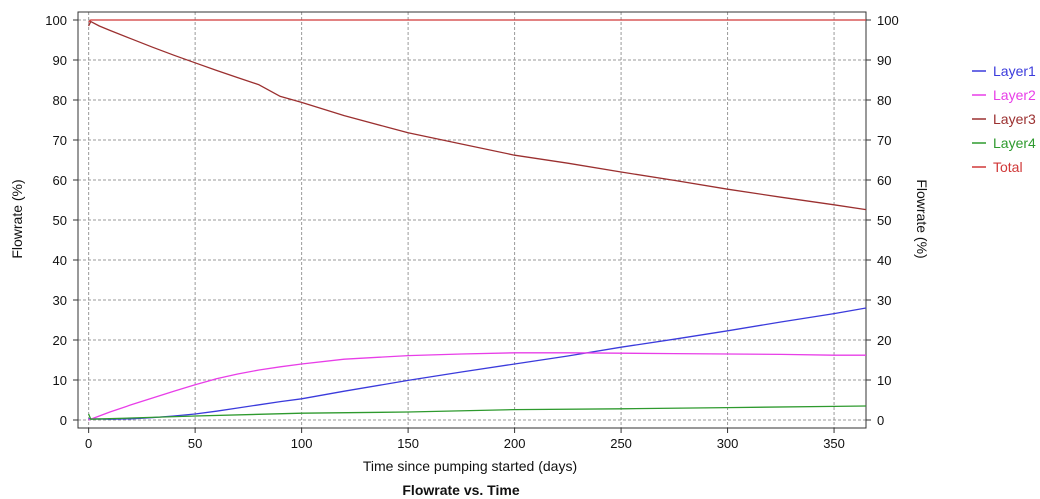 This screenshot has height=499, width=1040. Describe the element at coordinates (470, 466) in the screenshot. I see `x-axis-label: Time since pumping started (days)` at that location.